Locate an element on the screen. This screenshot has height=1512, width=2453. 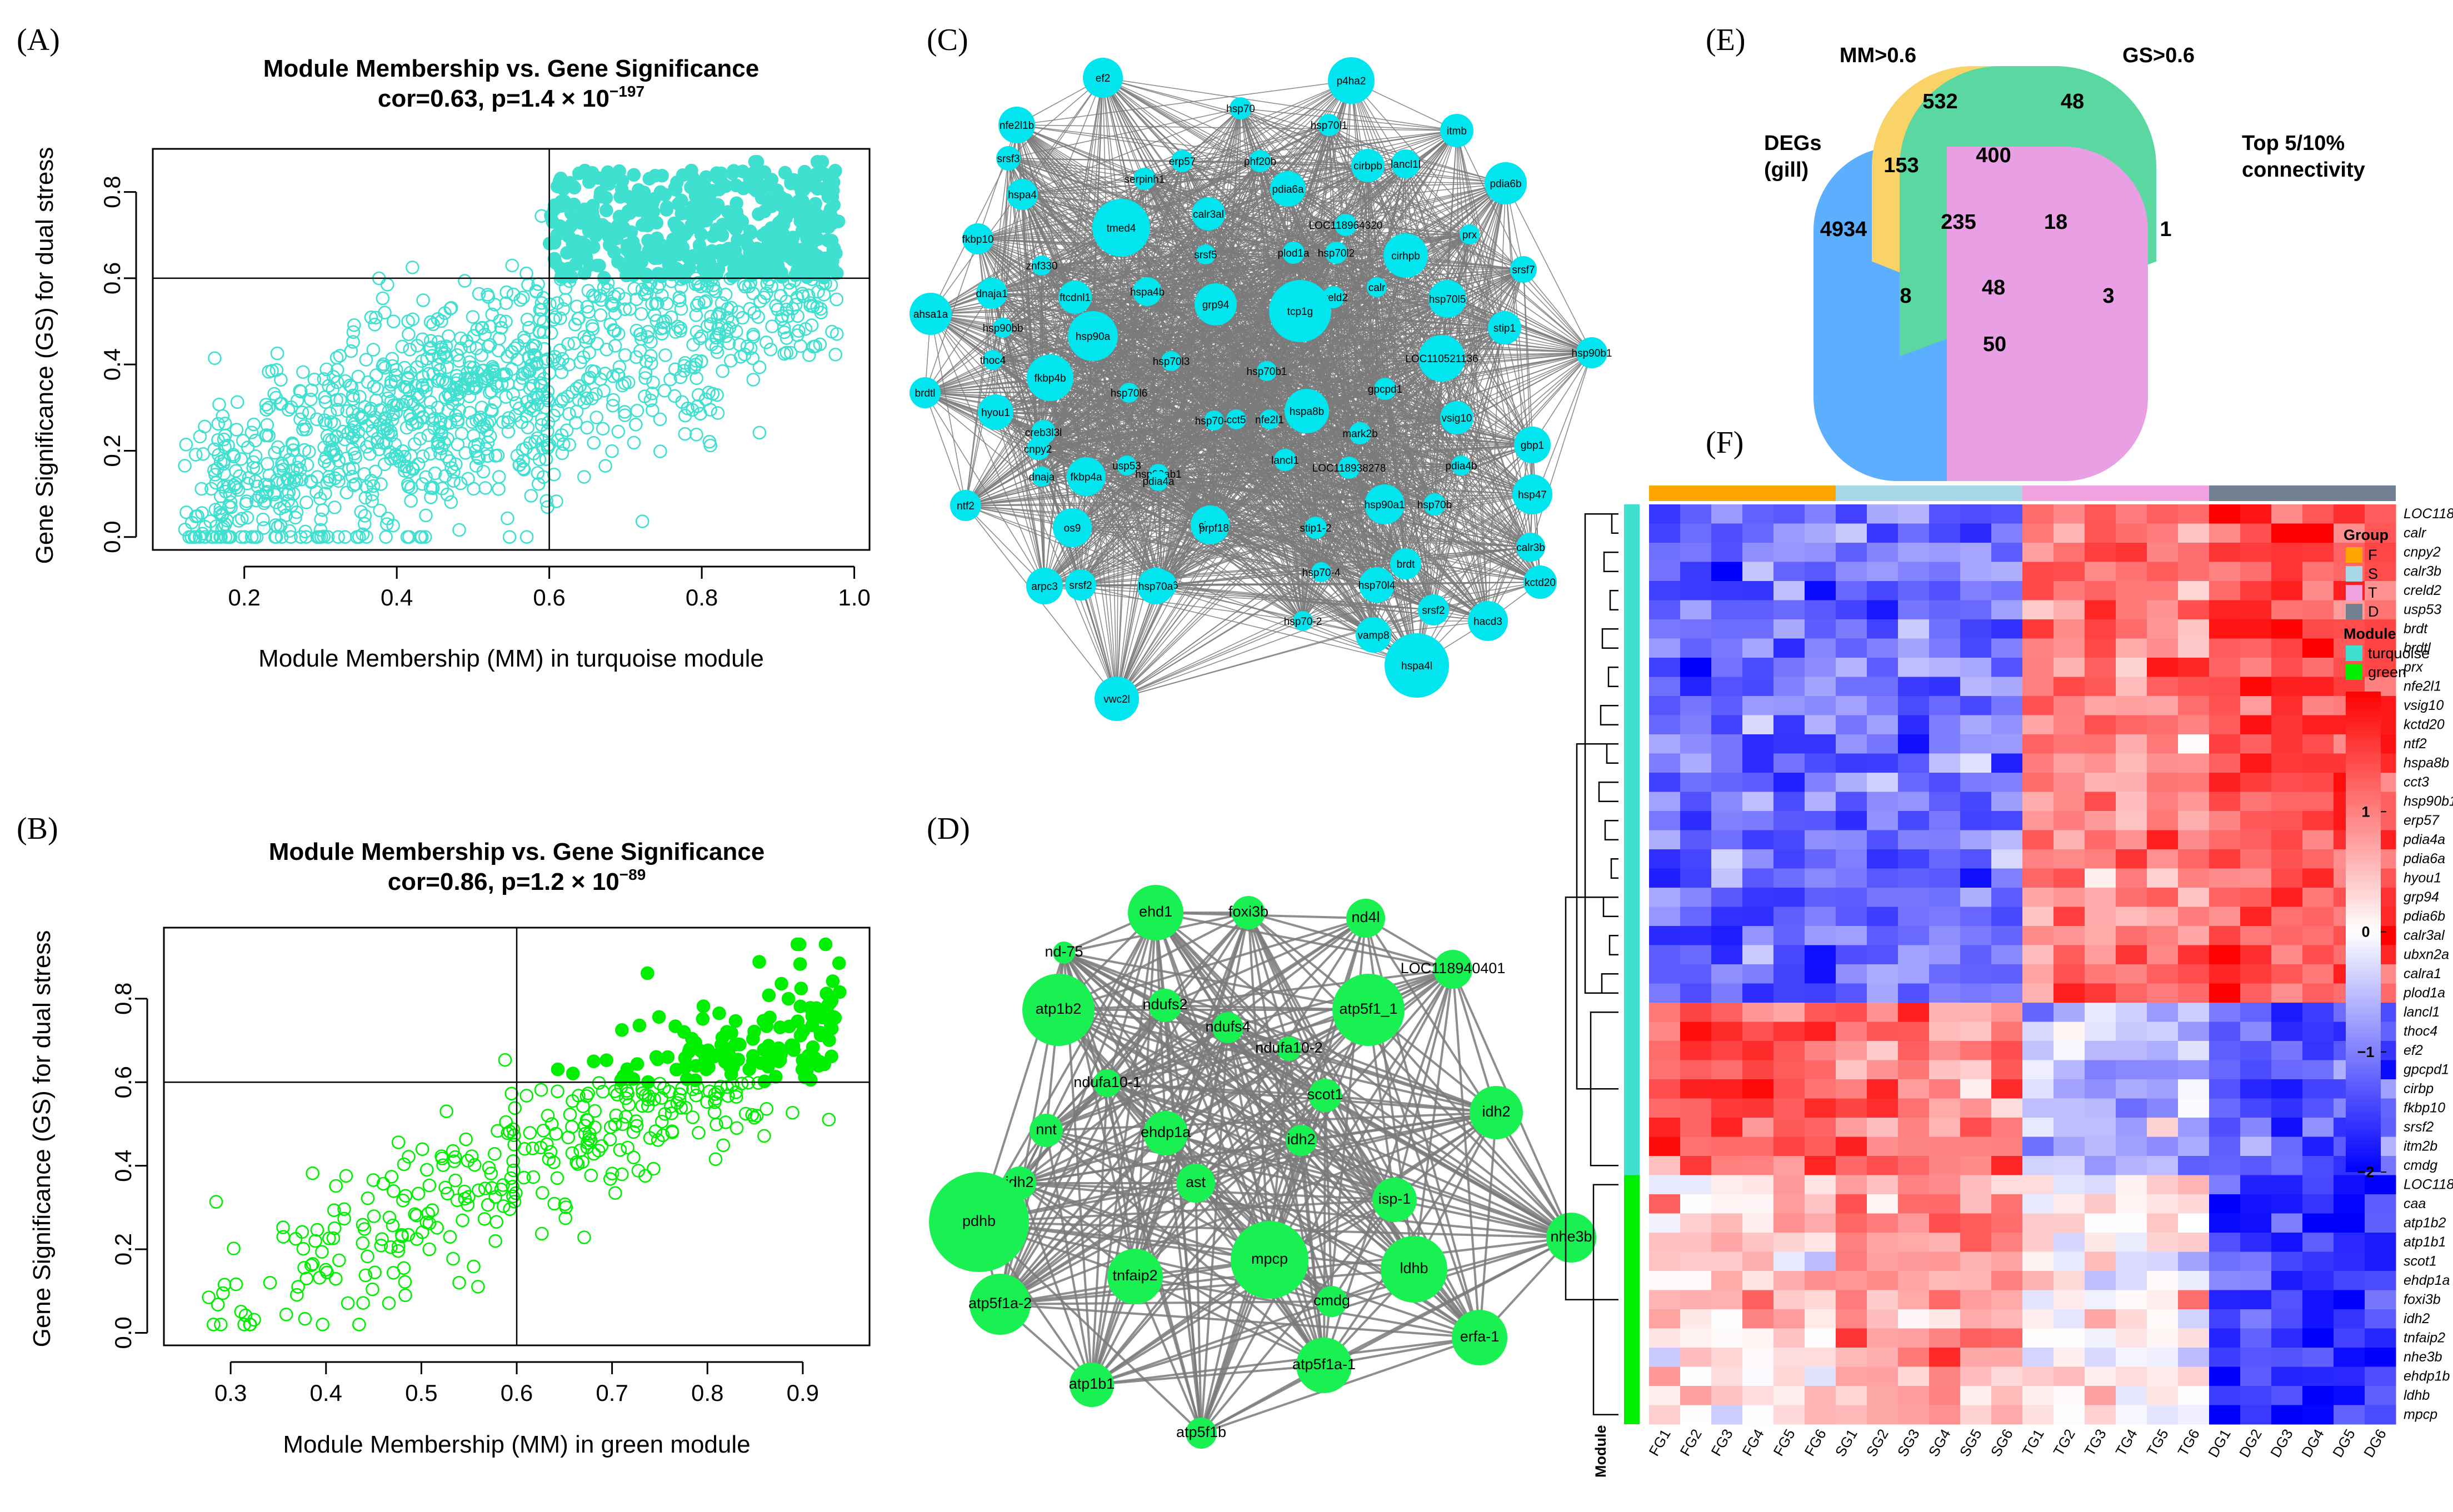
venn-count-gs-only: 48 is located at coordinates (2072, 101).